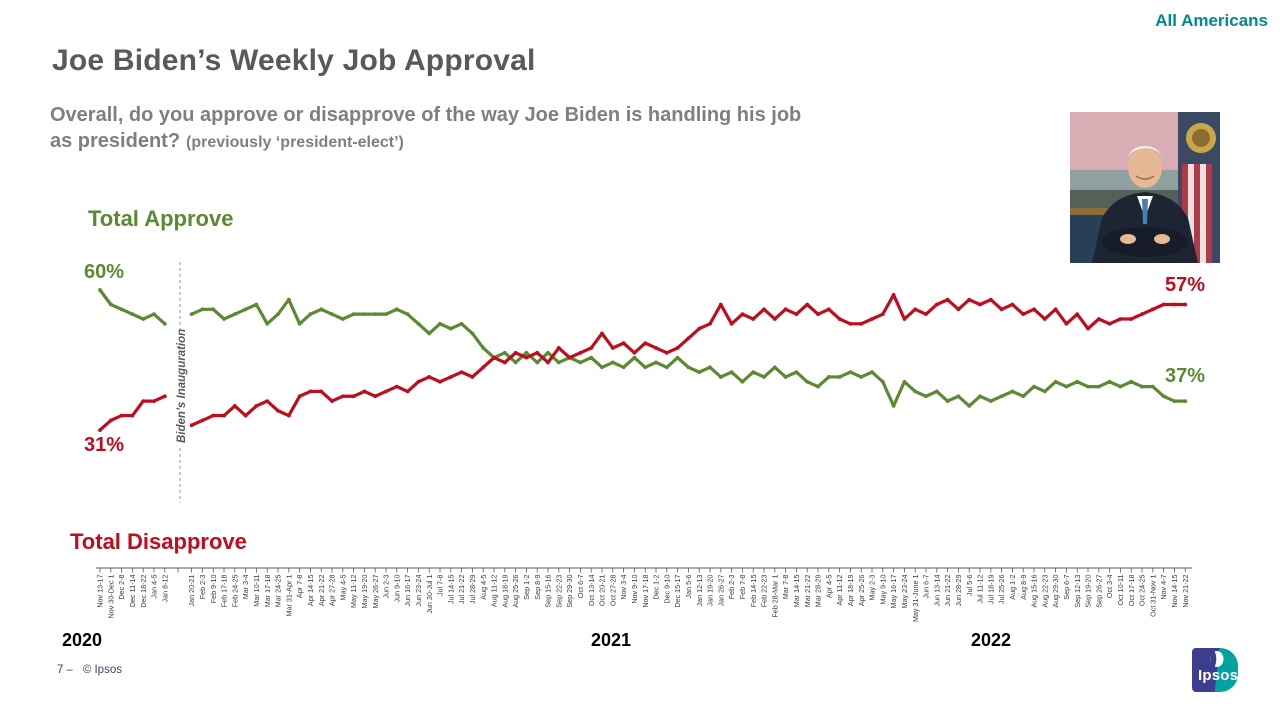 The width and height of the screenshot is (1280, 720). What do you see at coordinates (267, 591) in the screenshot?
I see `svg-text: Mar 17-18` at bounding box center [267, 591].